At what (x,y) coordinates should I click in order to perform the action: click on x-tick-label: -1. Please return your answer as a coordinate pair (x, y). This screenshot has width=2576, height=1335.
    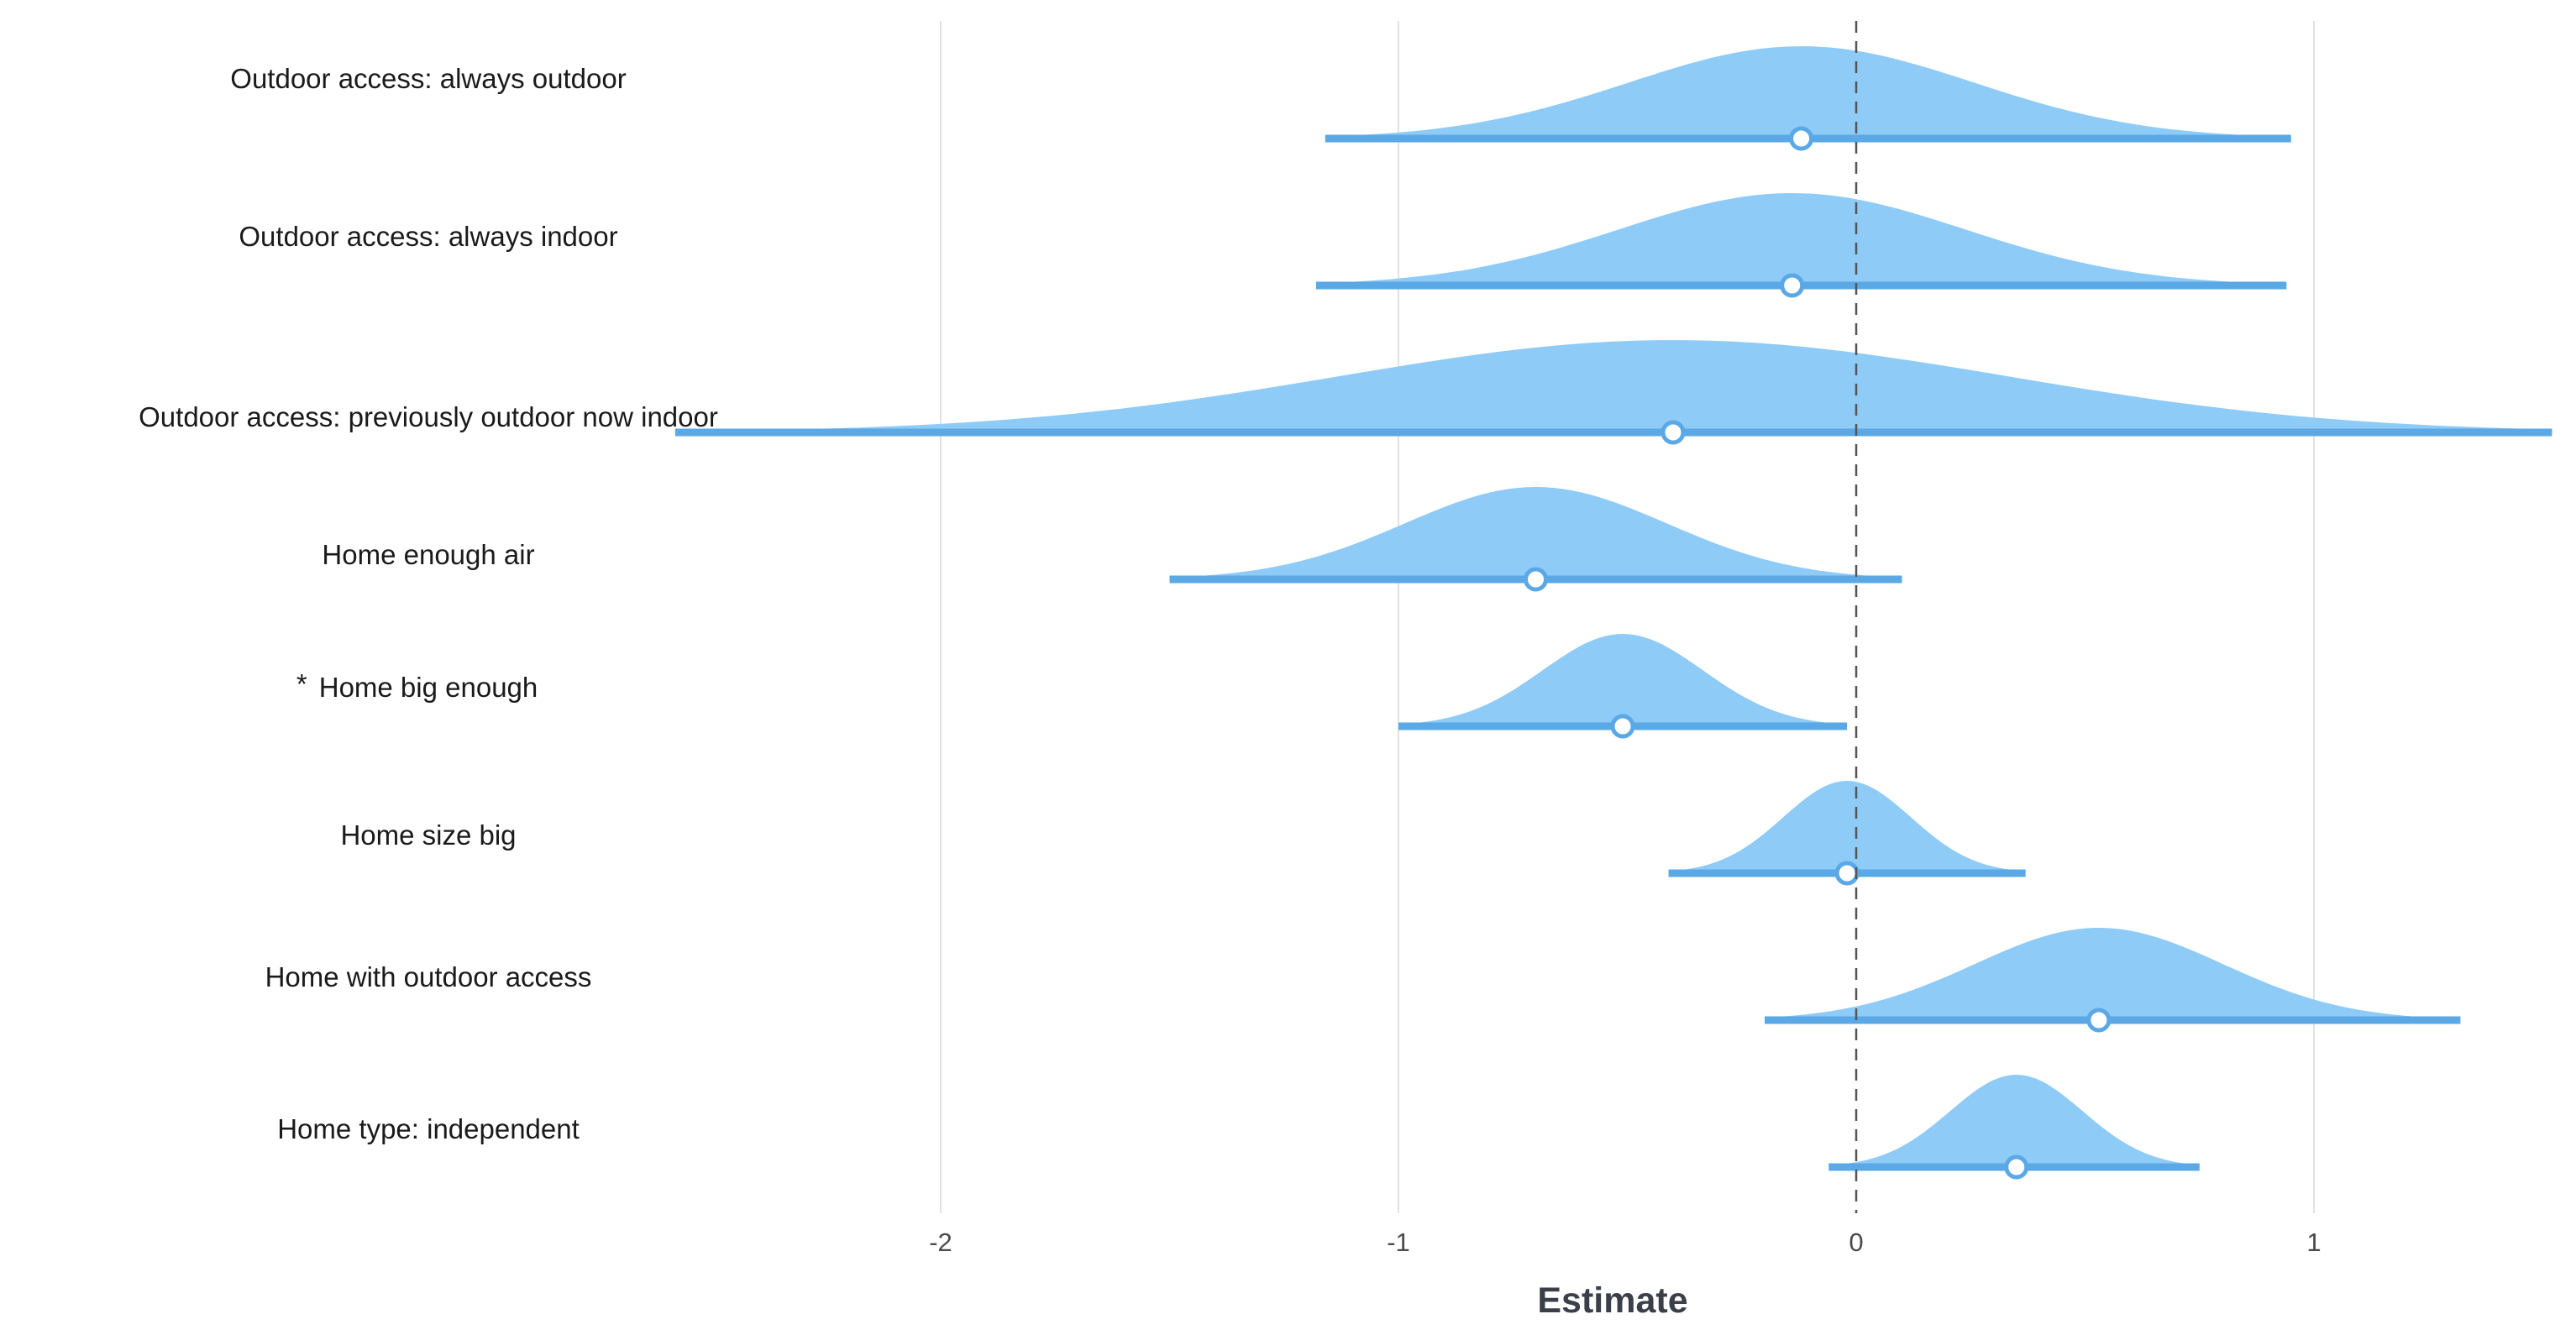
    Looking at the image, I should click on (1398, 1242).